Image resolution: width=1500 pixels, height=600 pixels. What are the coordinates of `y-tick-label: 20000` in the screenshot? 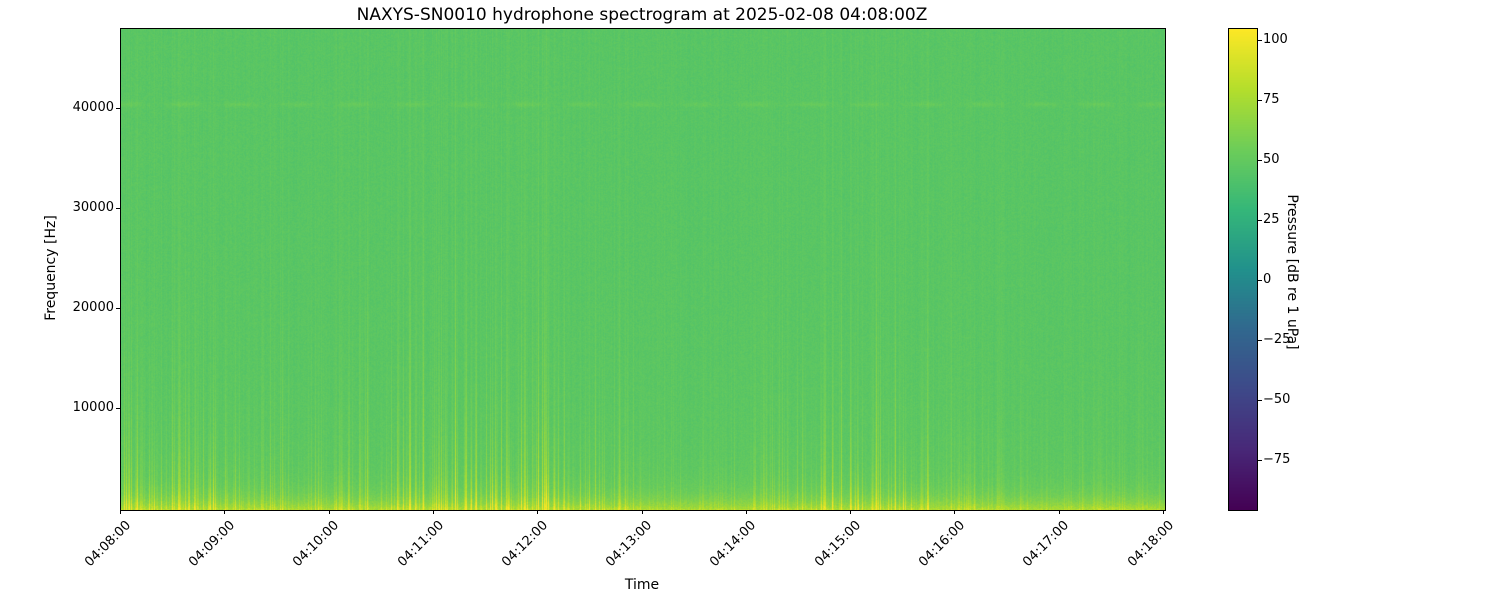 It's located at (93, 307).